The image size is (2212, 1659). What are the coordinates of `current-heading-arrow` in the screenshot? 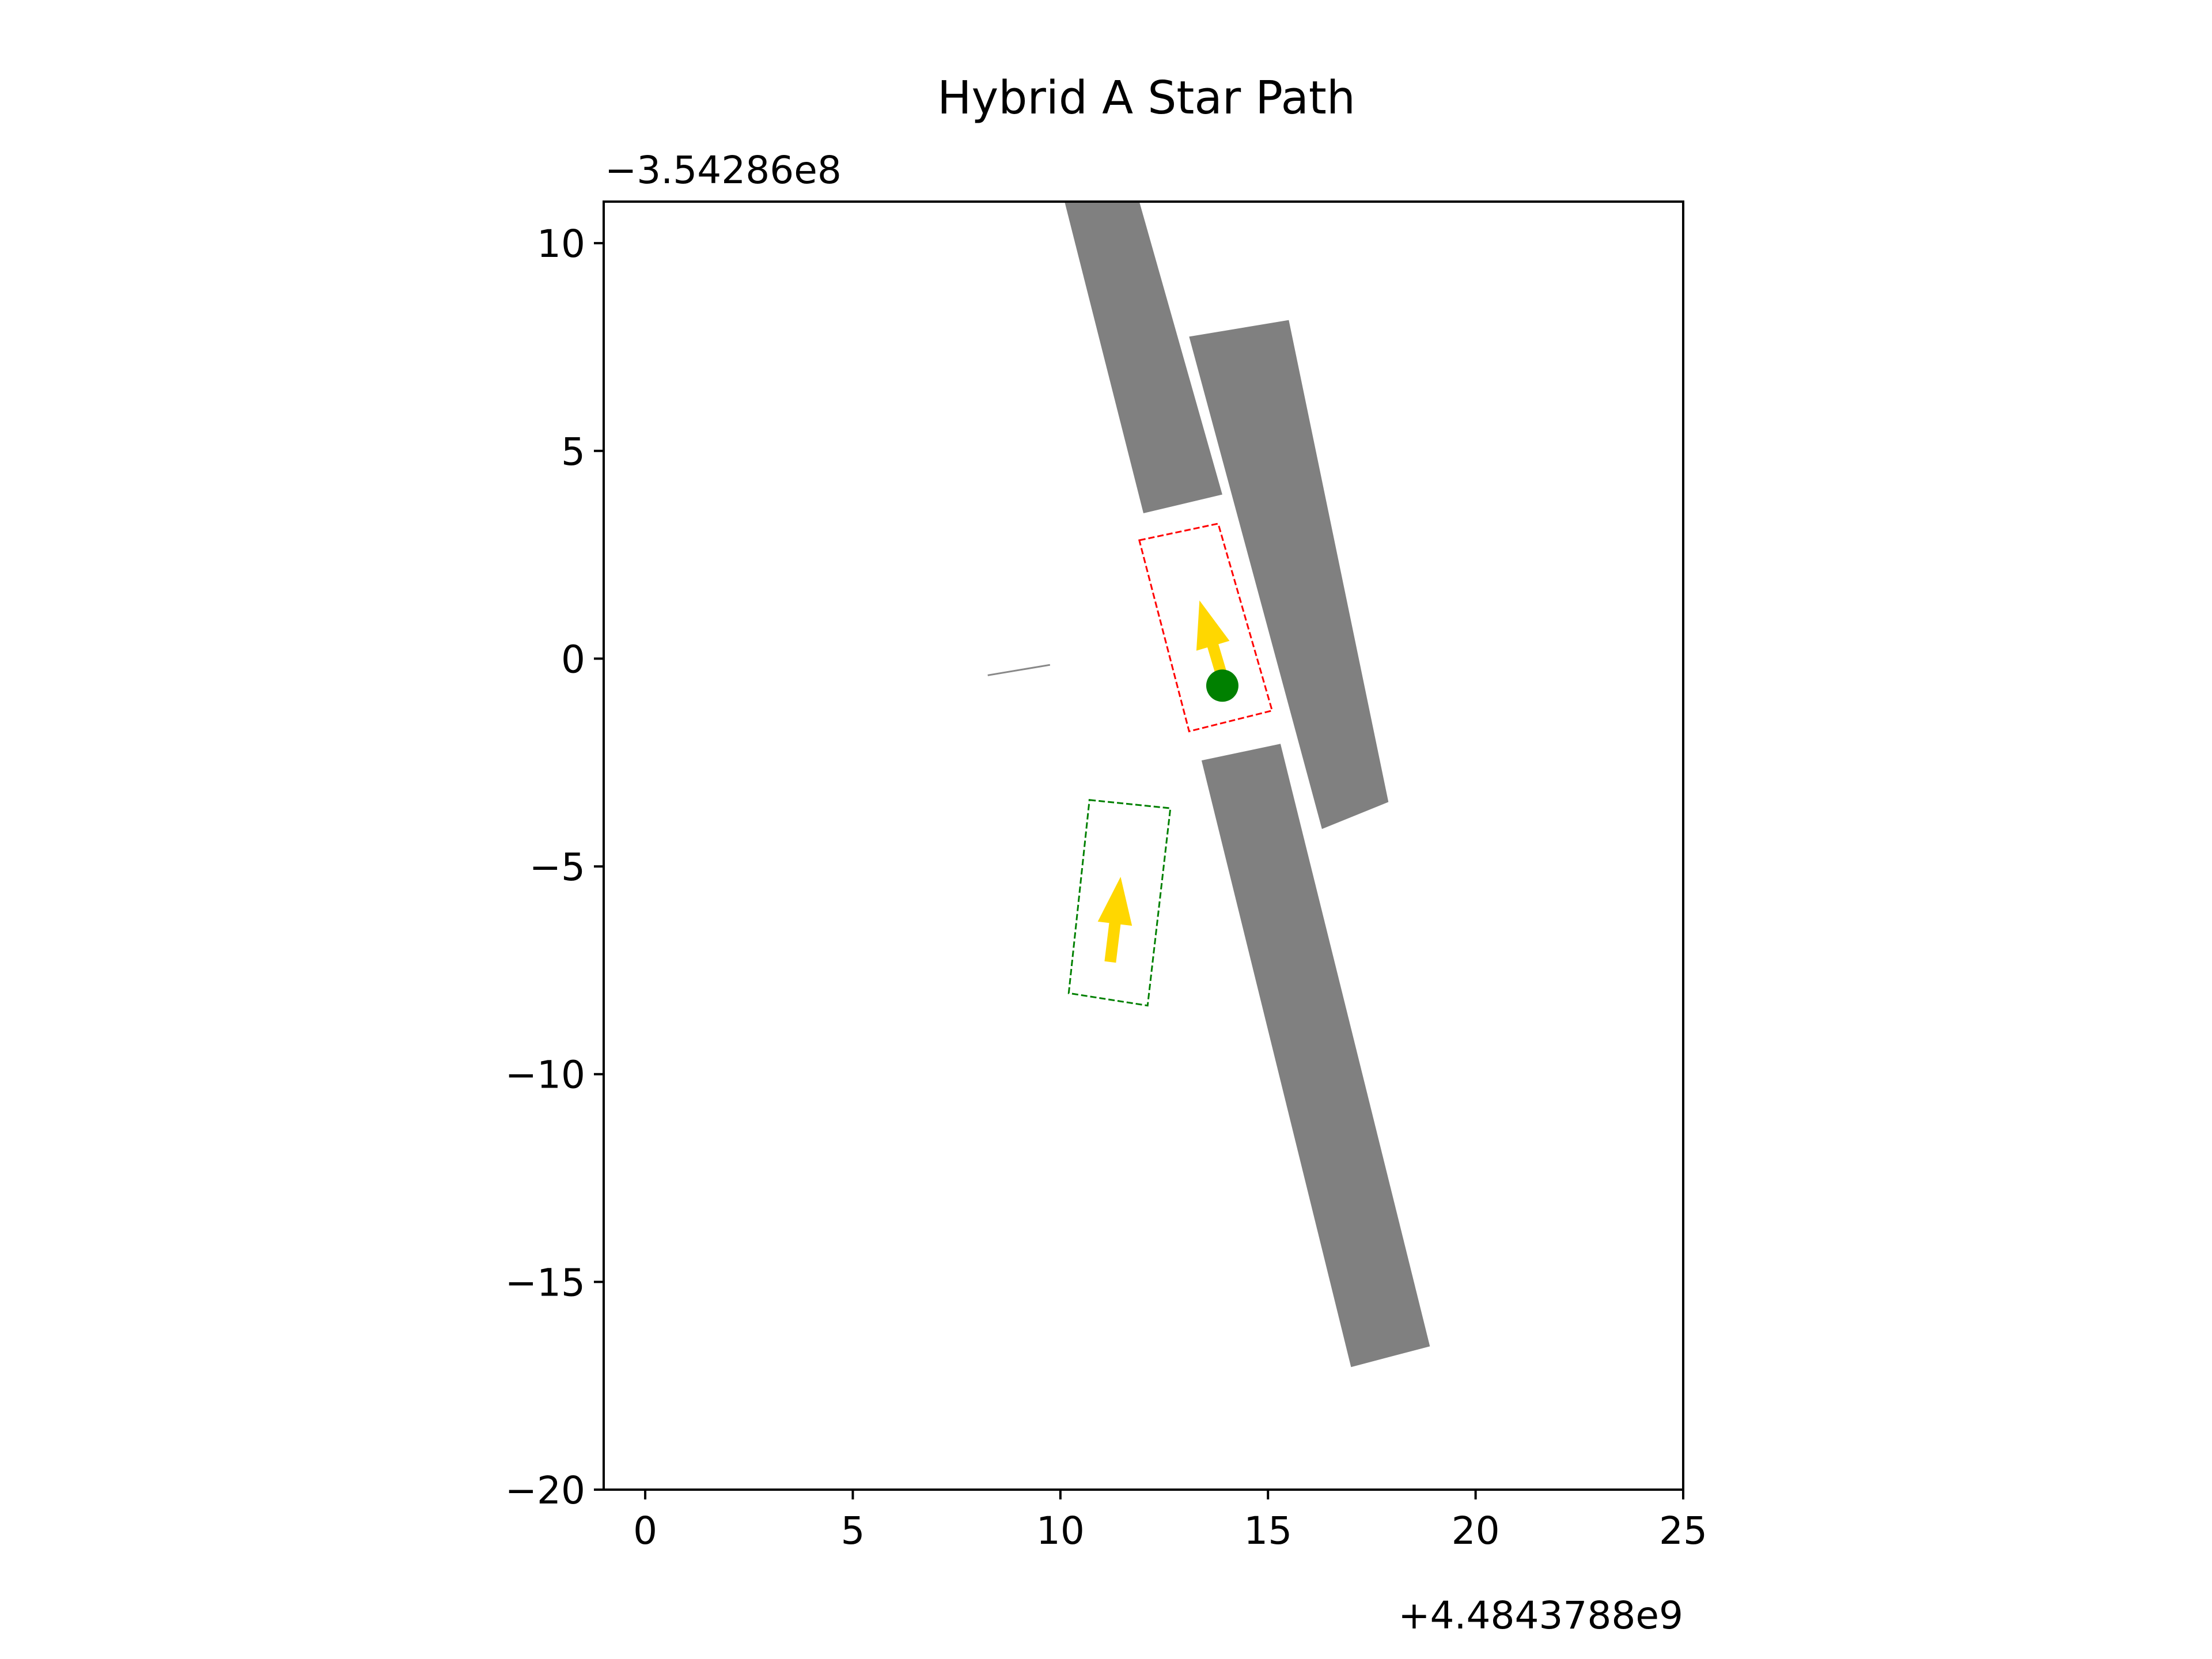 It's located at (1213, 639).